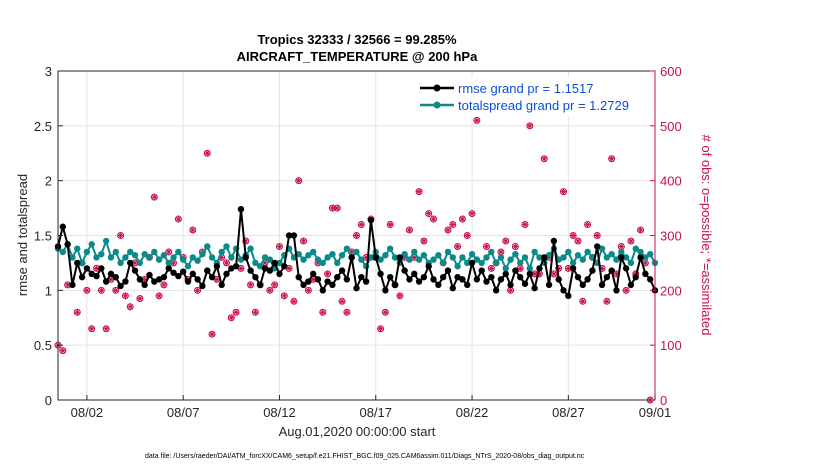  What do you see at coordinates (183, 412) in the screenshot?
I see `x-tick-label: 08/07` at bounding box center [183, 412].